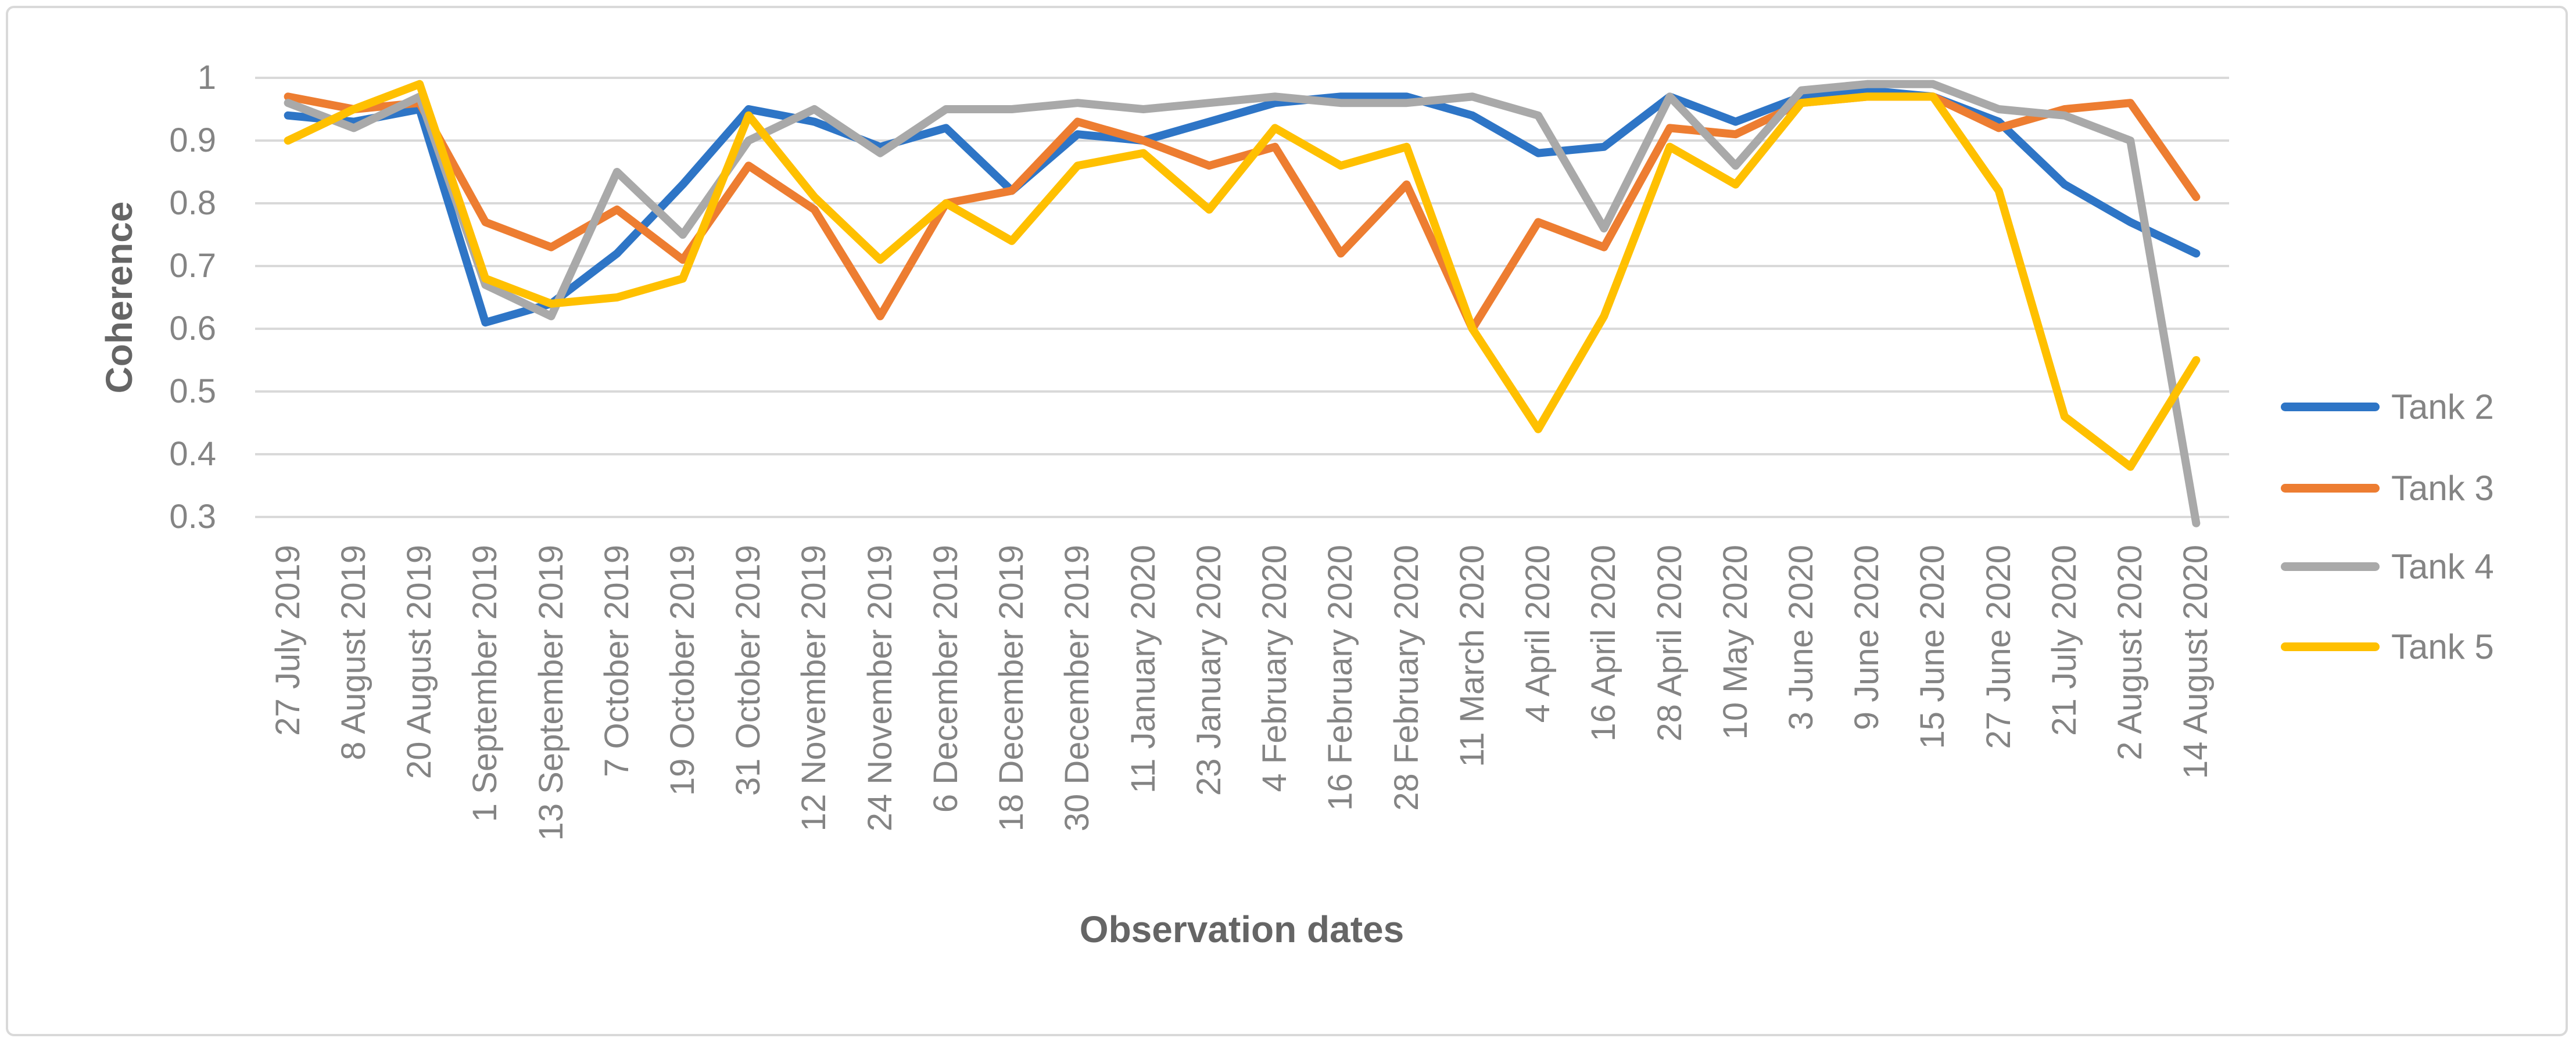  What do you see at coordinates (2387, 566) in the screenshot?
I see `legend-item-tank-4: Tank 4` at bounding box center [2387, 566].